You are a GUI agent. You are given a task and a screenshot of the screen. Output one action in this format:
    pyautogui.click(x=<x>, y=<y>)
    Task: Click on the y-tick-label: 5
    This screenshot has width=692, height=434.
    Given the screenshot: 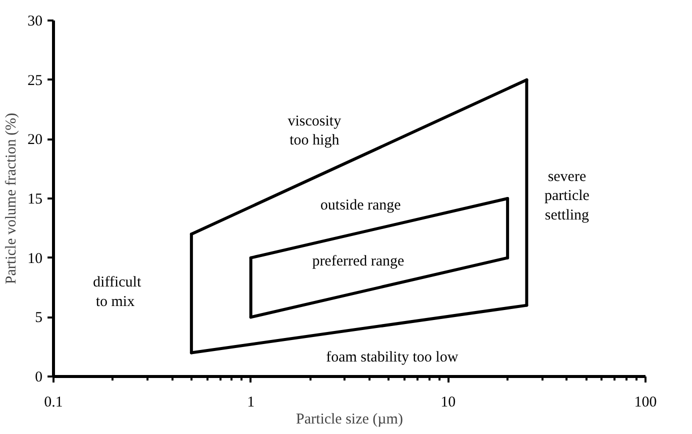 What is the action you would take?
    pyautogui.click(x=38, y=318)
    